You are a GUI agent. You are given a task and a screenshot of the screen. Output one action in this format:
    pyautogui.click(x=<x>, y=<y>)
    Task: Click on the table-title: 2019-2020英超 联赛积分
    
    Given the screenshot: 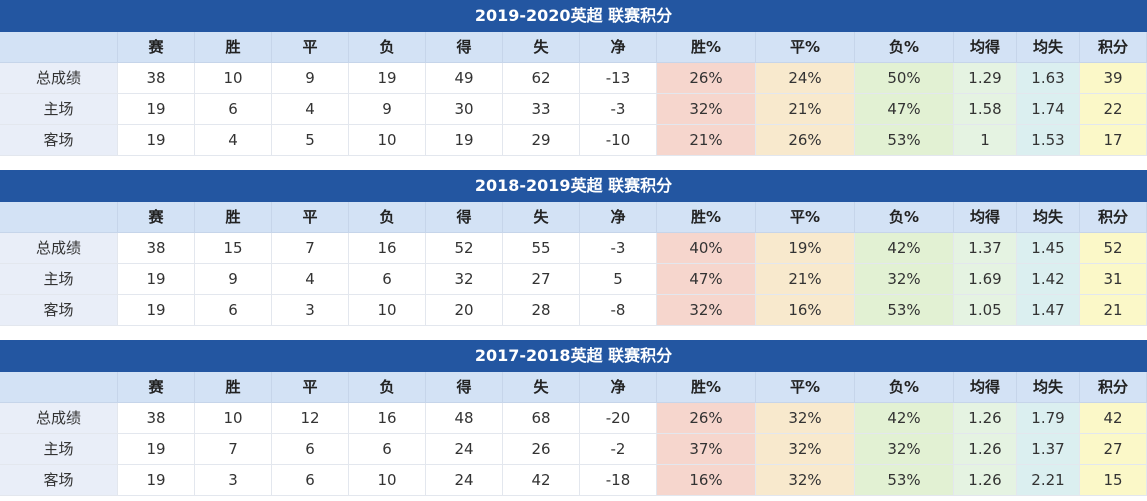 What is the action you would take?
    pyautogui.click(x=573, y=16)
    